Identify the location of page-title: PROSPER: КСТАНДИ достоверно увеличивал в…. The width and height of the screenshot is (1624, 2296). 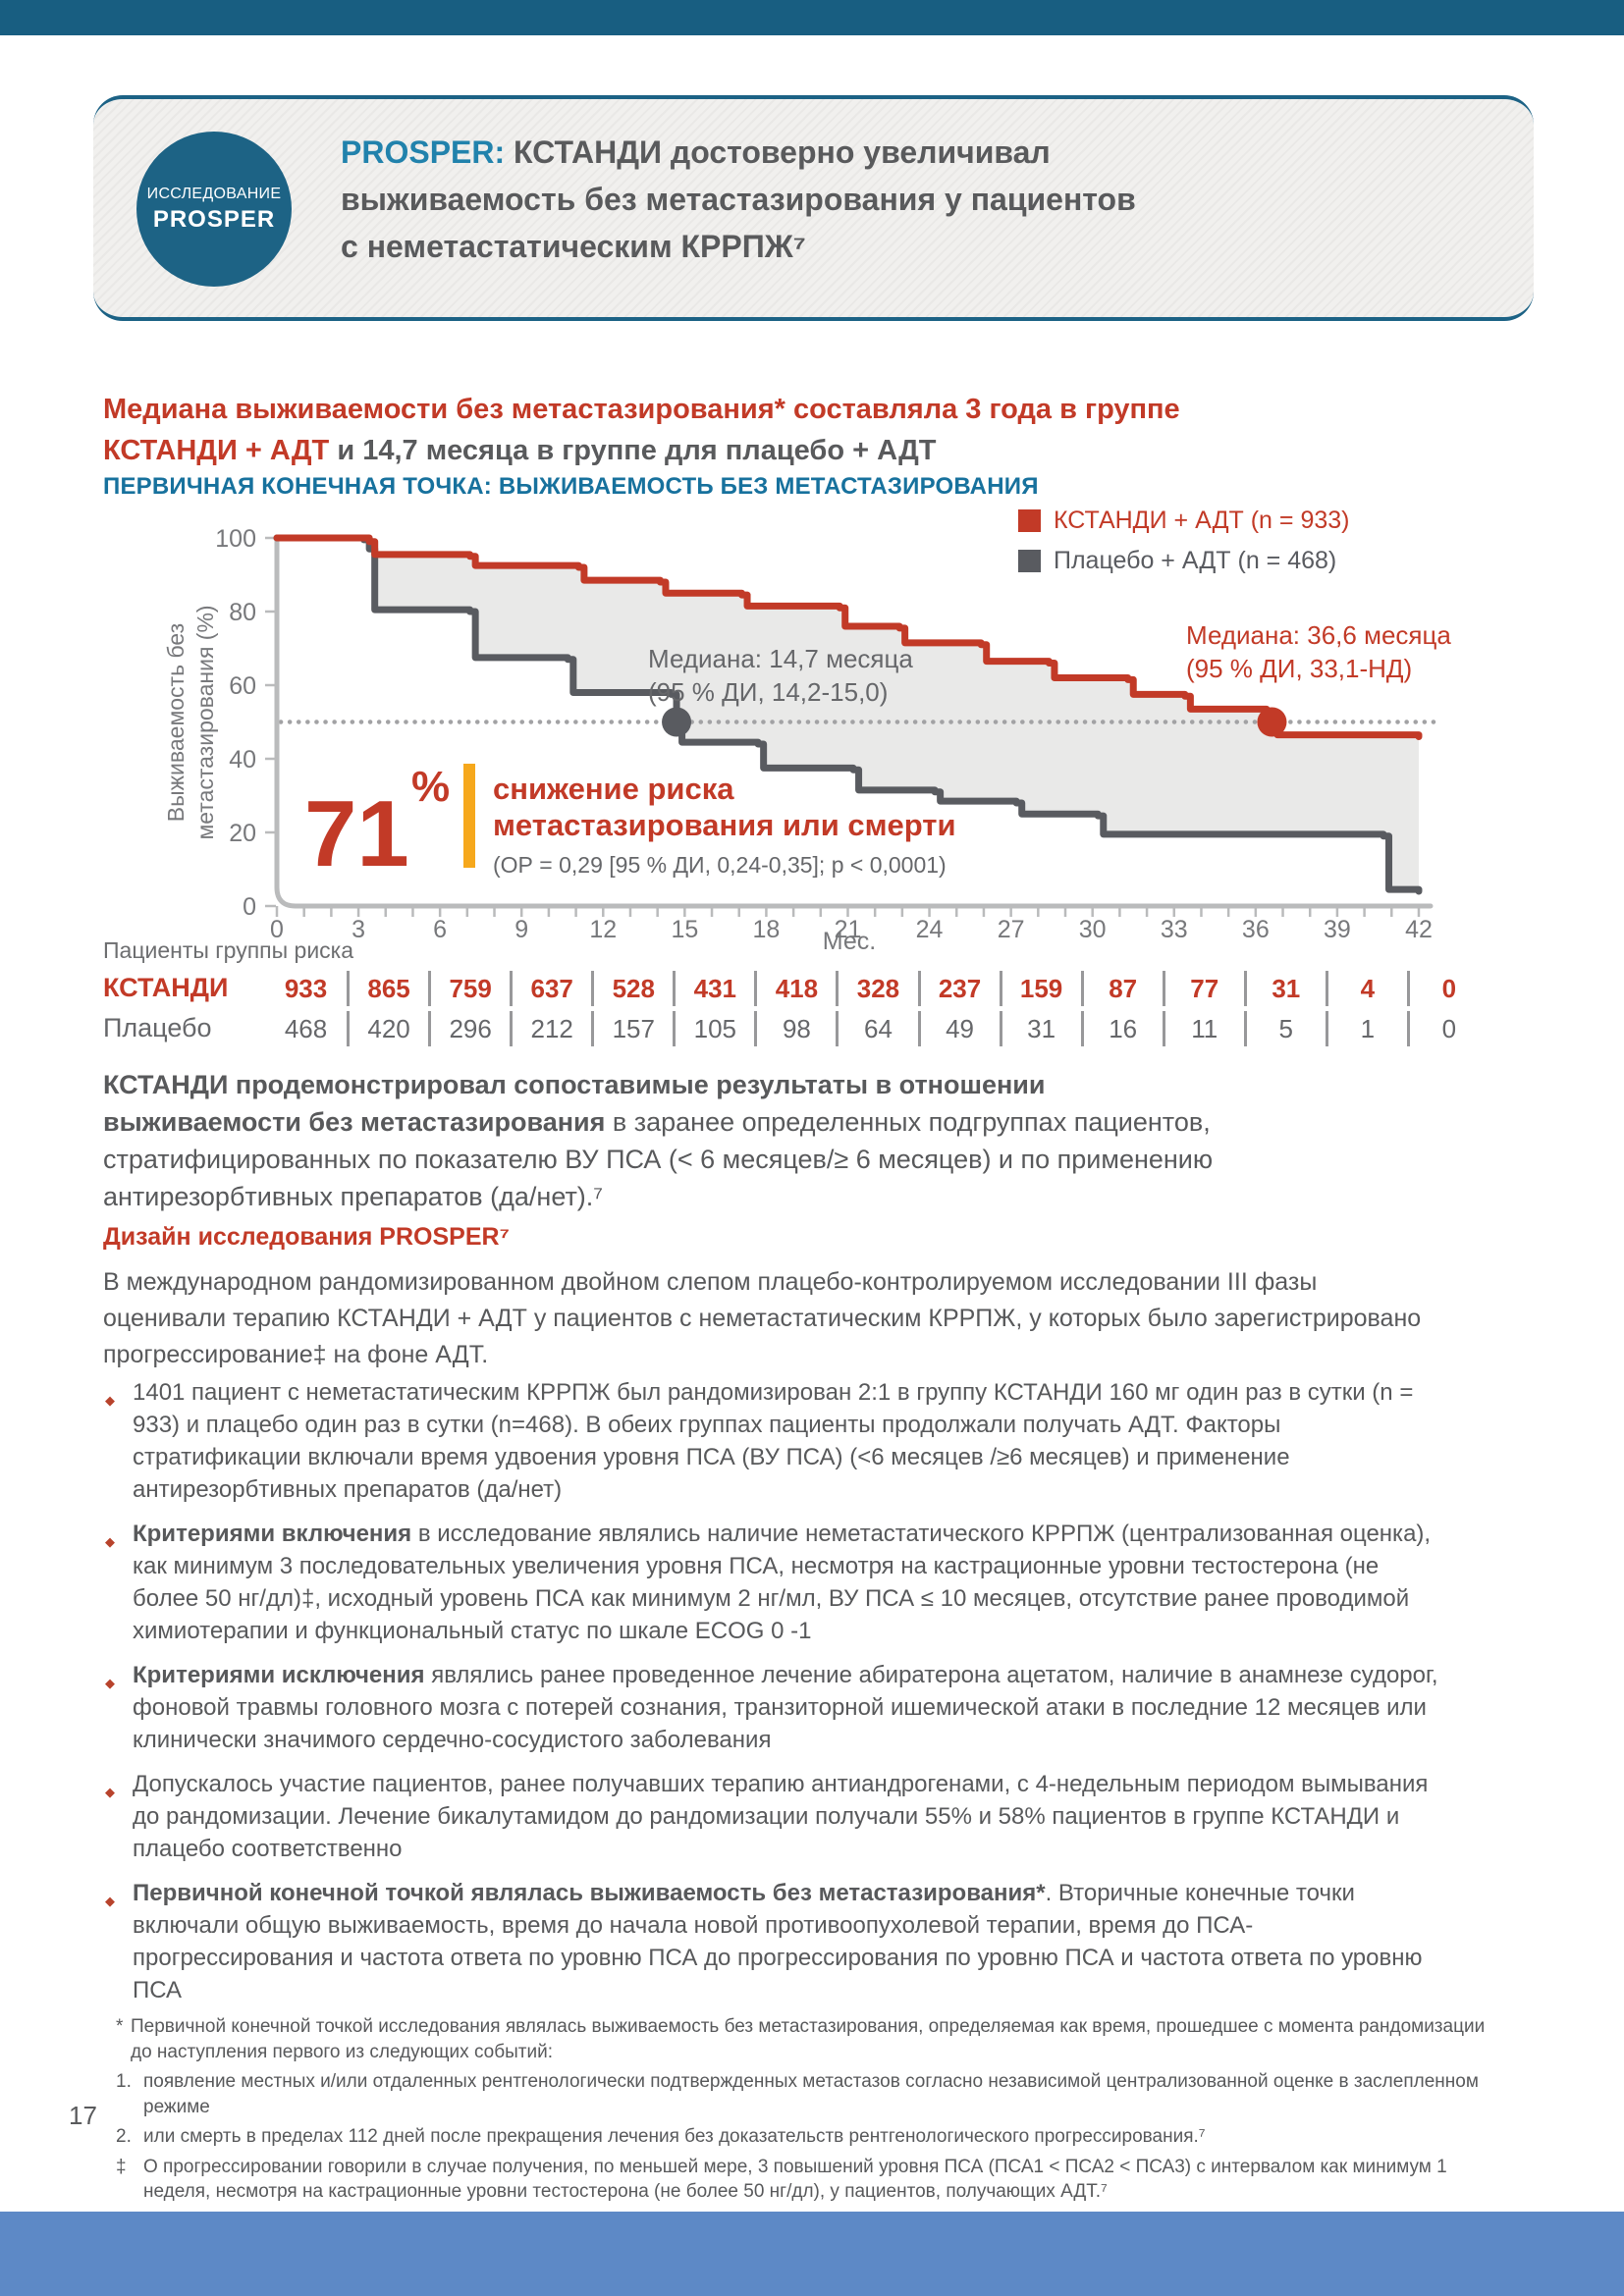
(738, 199).